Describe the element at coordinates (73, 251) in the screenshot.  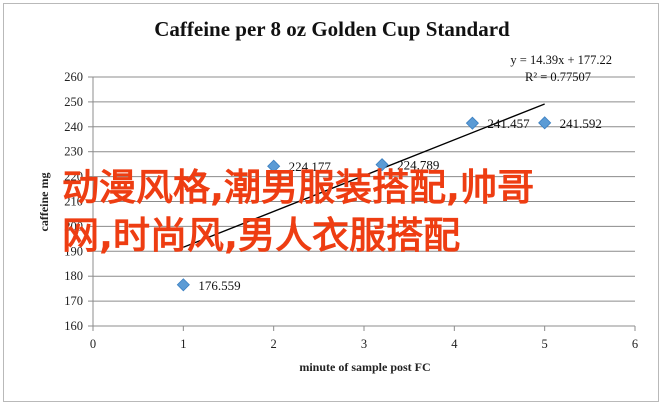
I see `y-tick-label: 190` at that location.